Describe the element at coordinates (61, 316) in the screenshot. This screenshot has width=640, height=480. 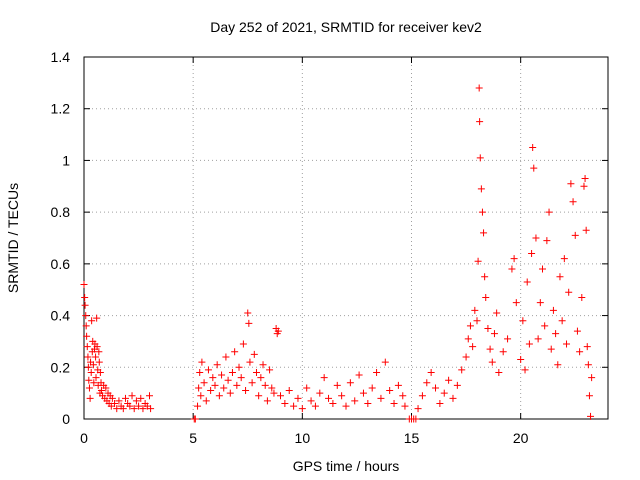
I see `y-tick-label: 0.4` at that location.